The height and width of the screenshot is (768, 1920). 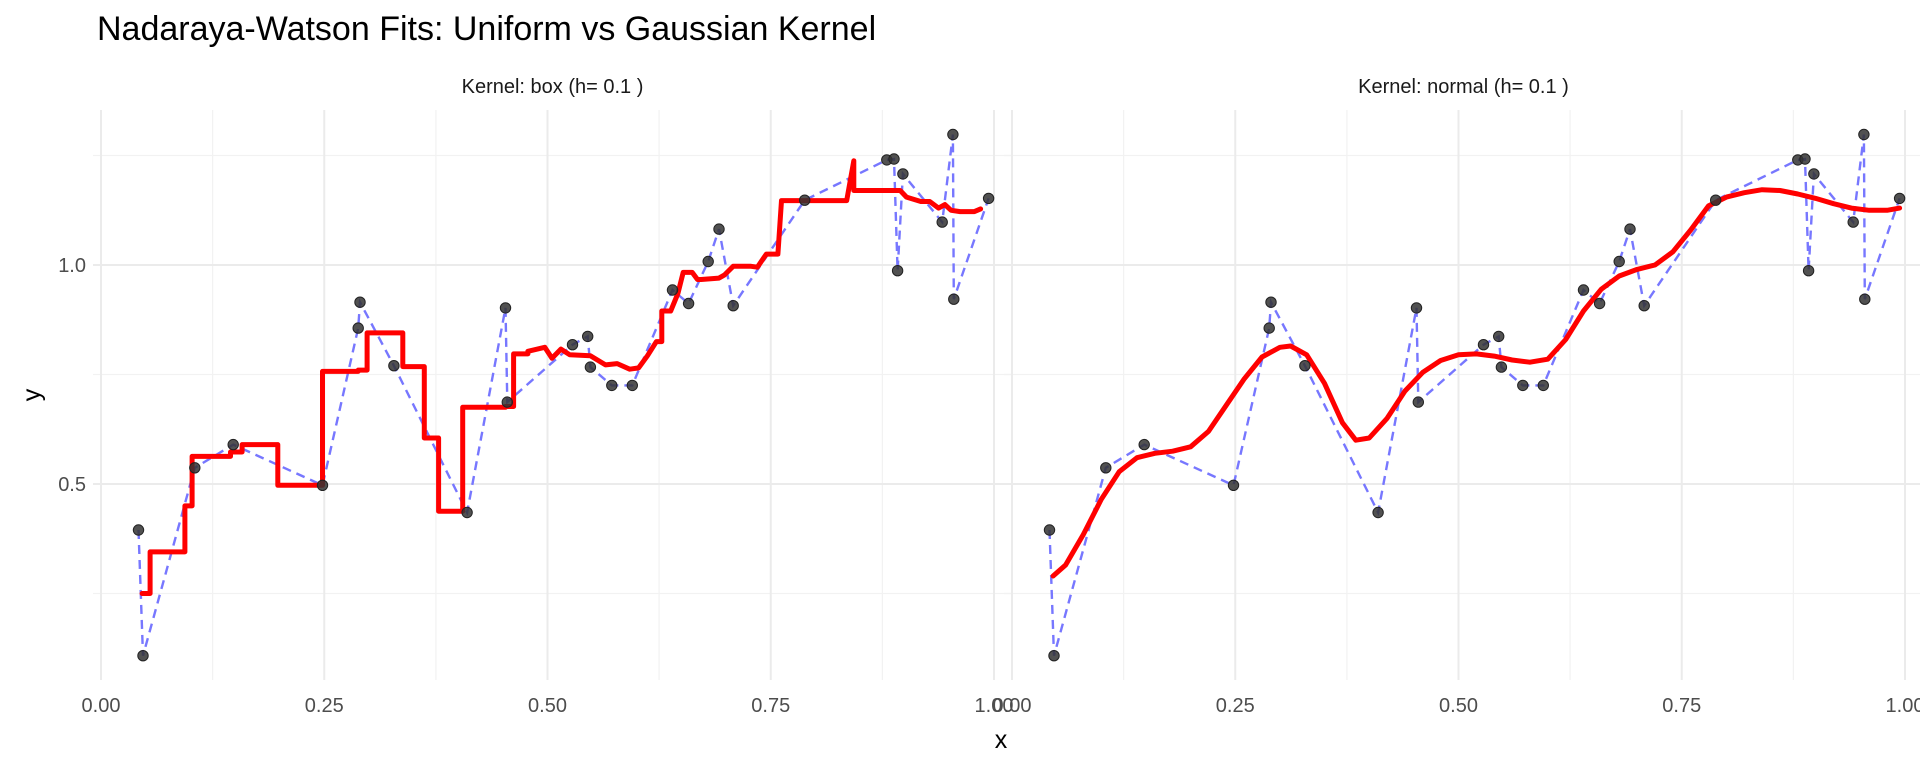 I want to click on y-axis-label: y, so click(x=32, y=394).